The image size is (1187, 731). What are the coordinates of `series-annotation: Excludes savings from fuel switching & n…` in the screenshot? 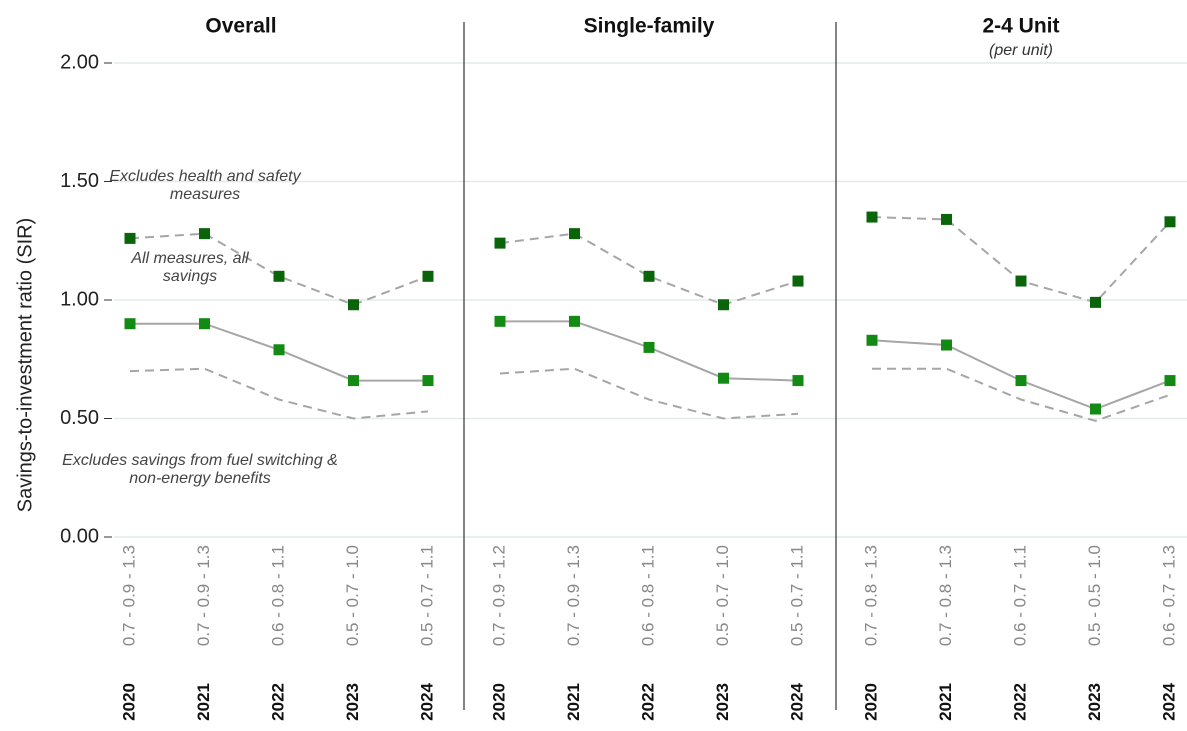 It's located at (200, 469).